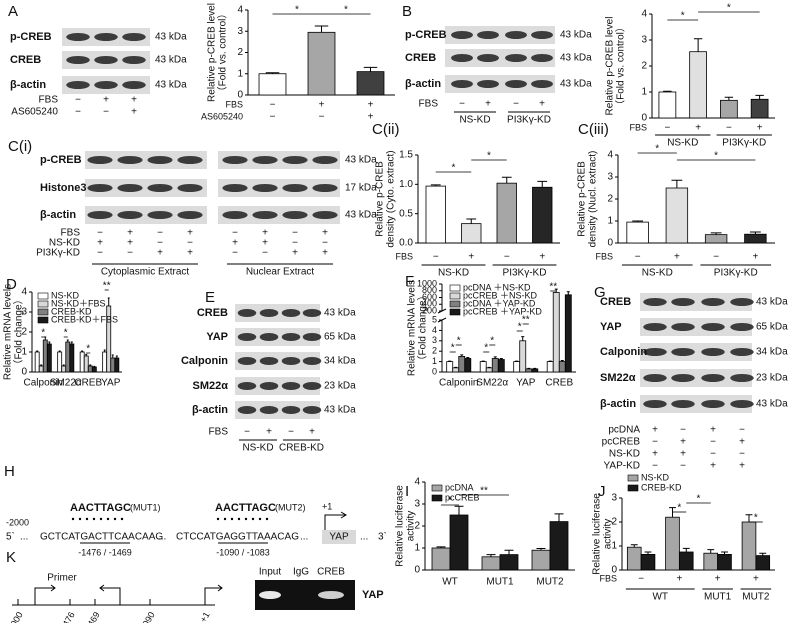  Describe the element at coordinates (429, 104) in the screenshot. I see `condition-label: FBS` at that location.